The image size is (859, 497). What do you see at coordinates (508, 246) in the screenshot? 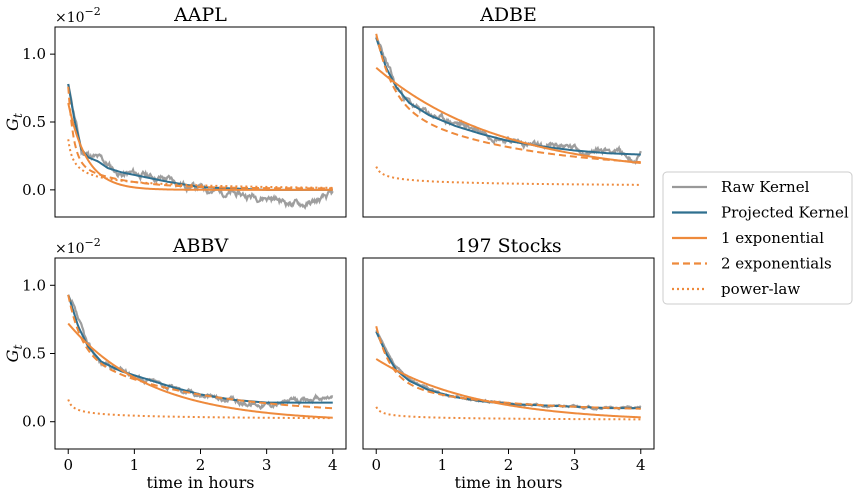
I see `panel-title: 197 Stocks` at bounding box center [508, 246].